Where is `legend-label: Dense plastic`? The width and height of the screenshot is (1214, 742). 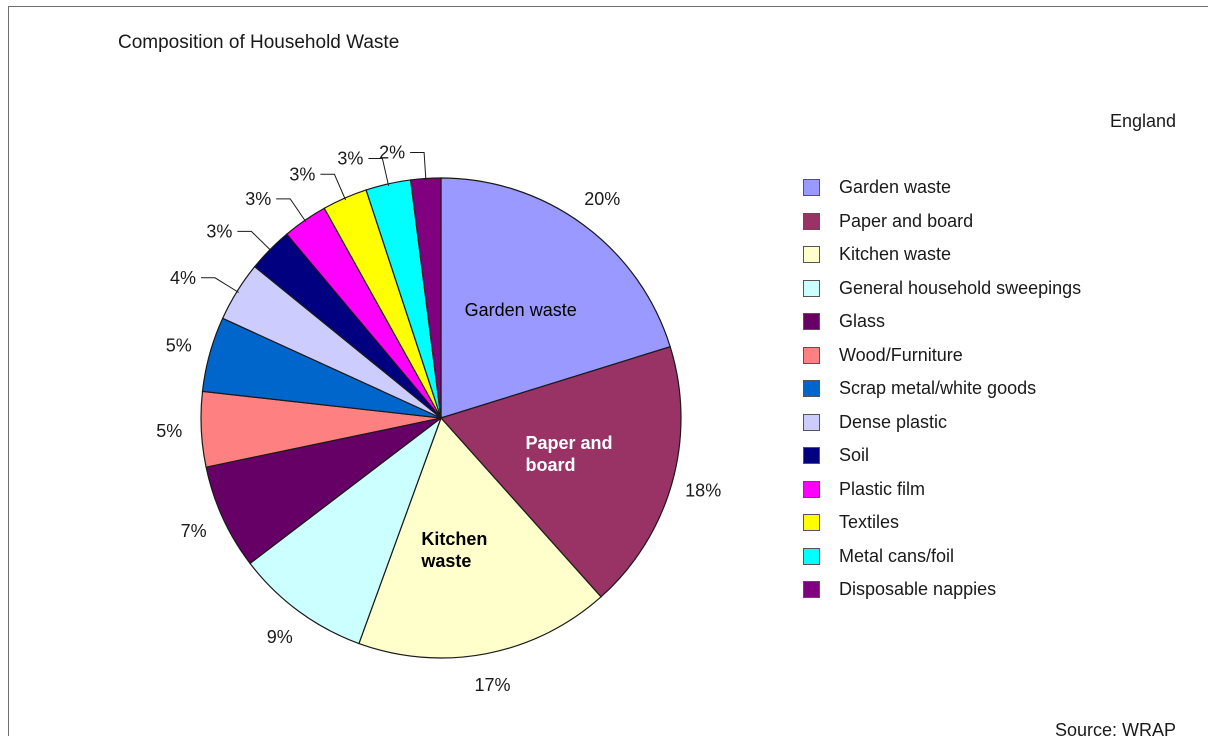 legend-label: Dense plastic is located at coordinates (893, 421).